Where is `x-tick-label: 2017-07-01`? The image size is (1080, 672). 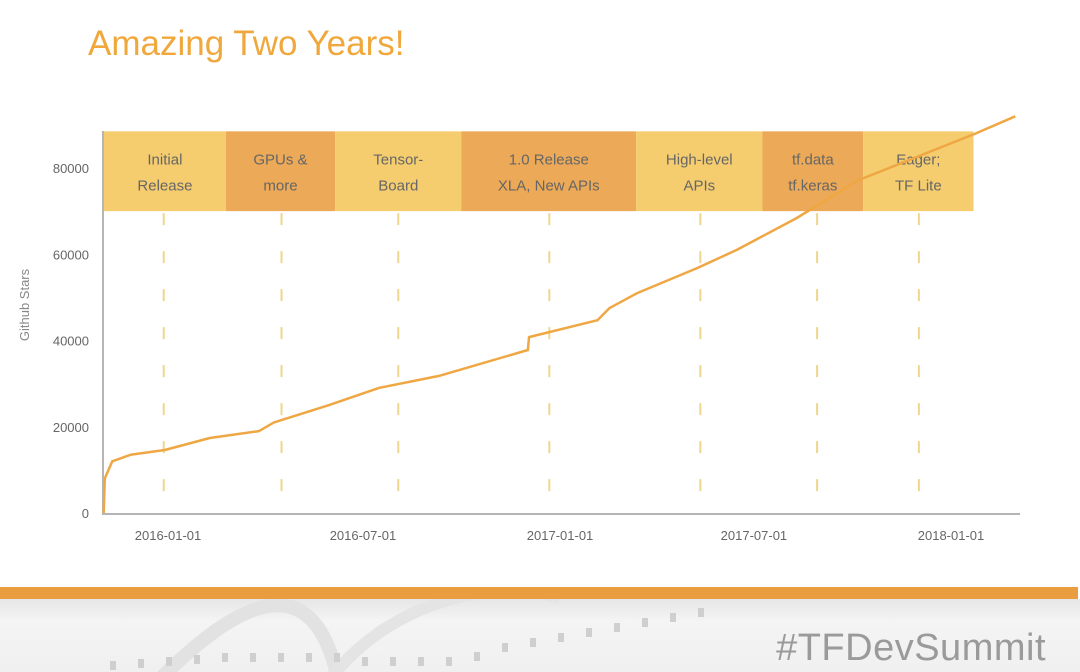 x-tick-label: 2017-07-01 is located at coordinates (754, 535).